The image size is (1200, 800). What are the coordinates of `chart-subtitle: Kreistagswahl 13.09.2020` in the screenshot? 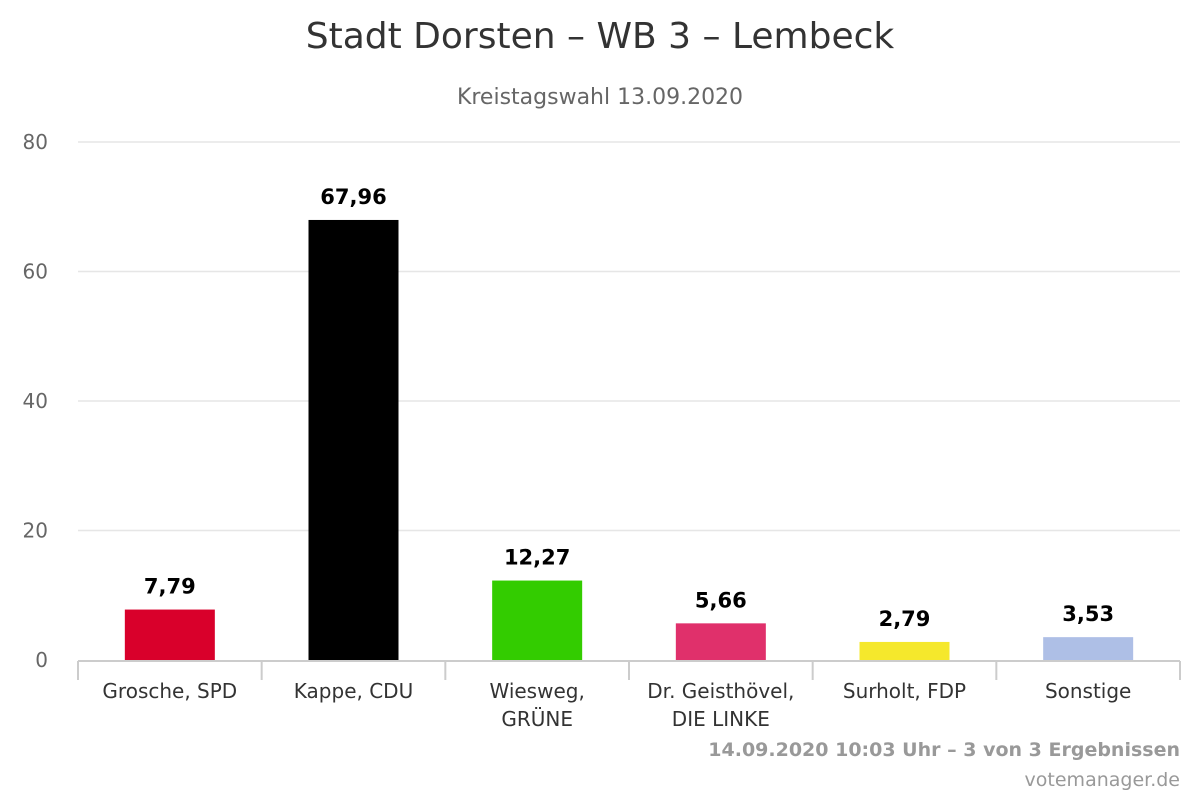 It's located at (600, 97).